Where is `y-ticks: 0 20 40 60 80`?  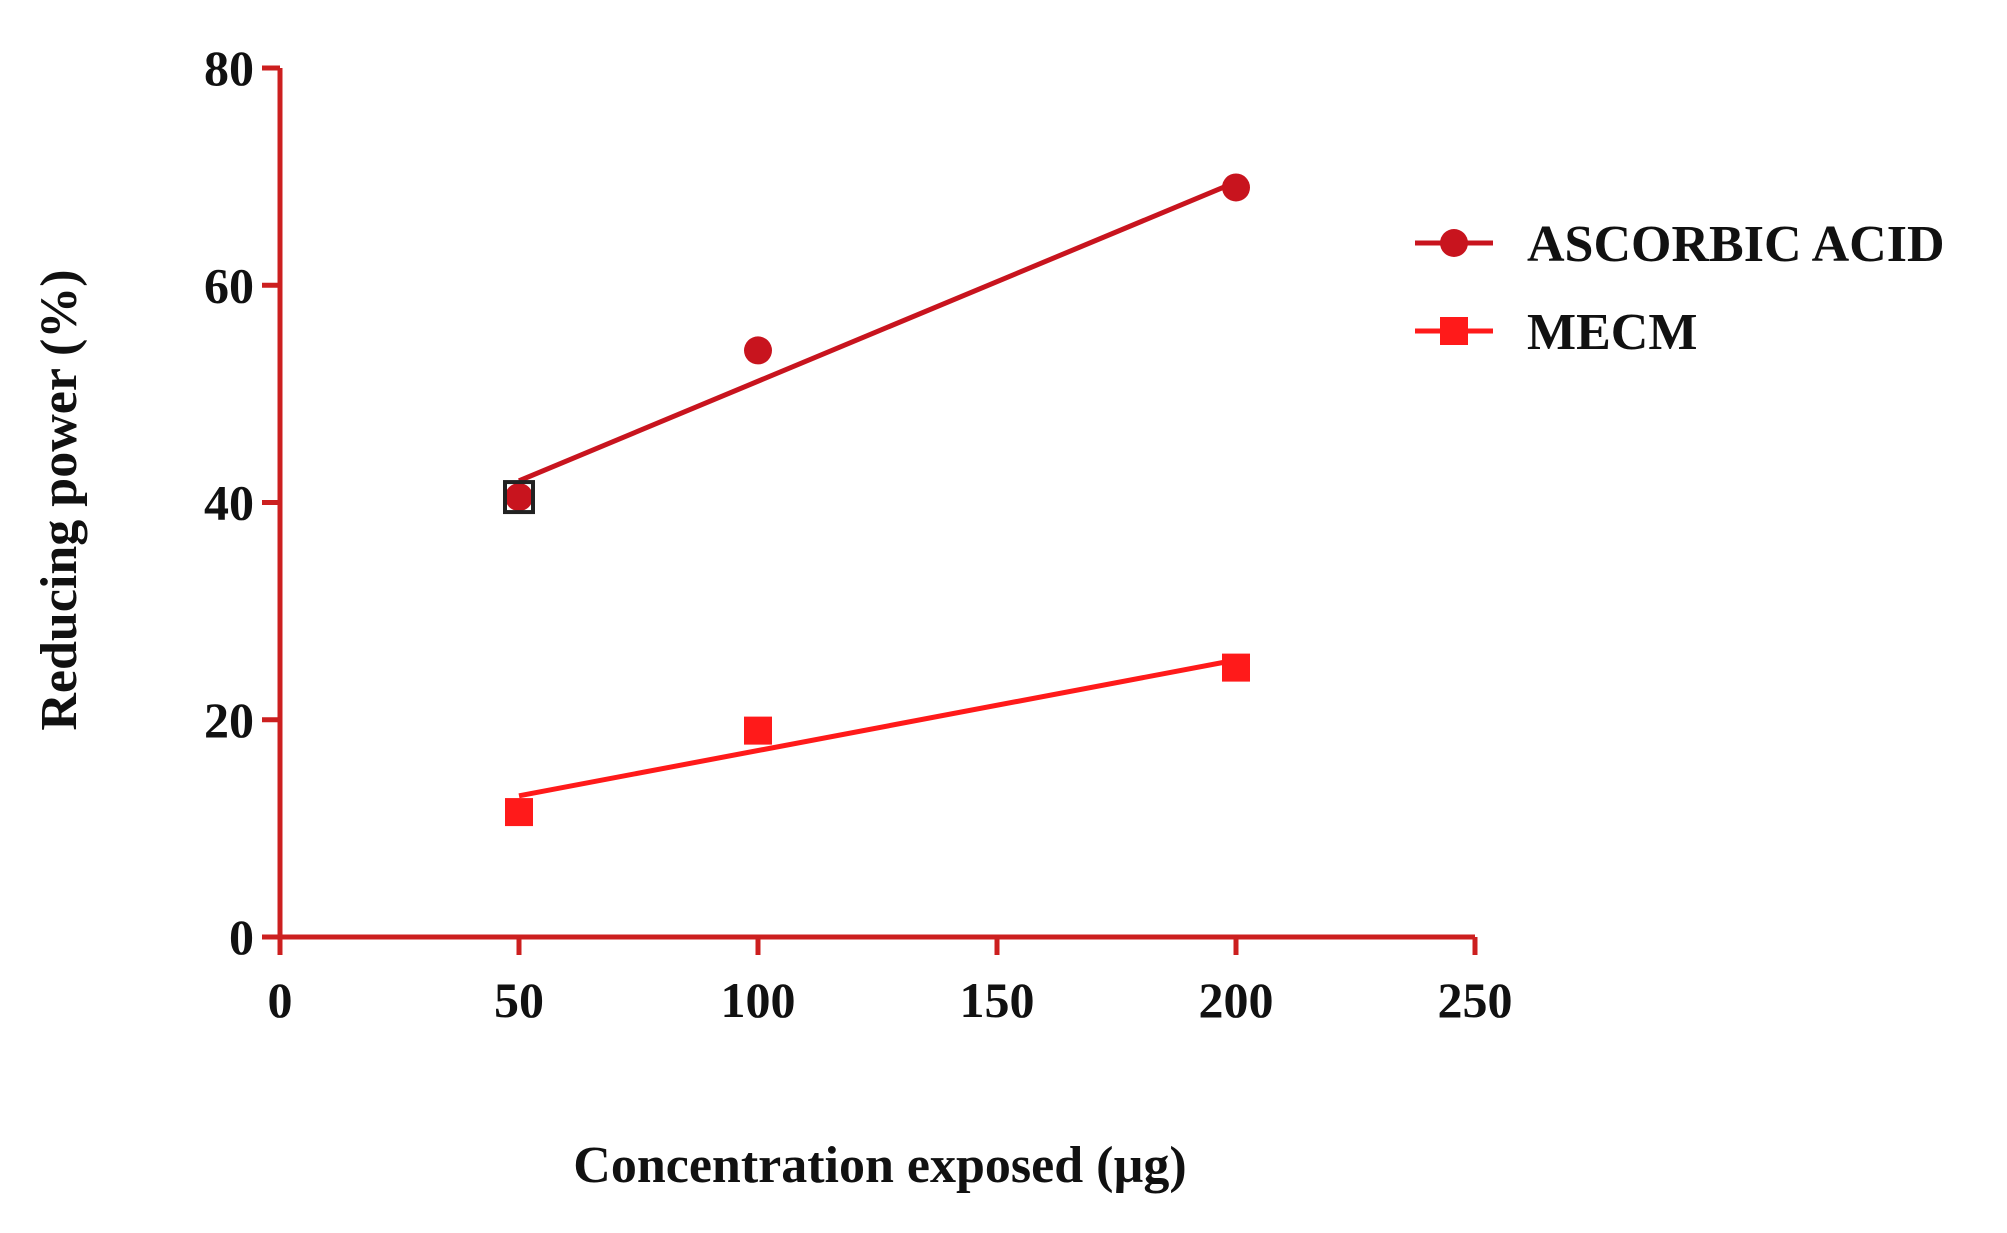 y-ticks: 0 20 40 60 80 is located at coordinates (242, 502).